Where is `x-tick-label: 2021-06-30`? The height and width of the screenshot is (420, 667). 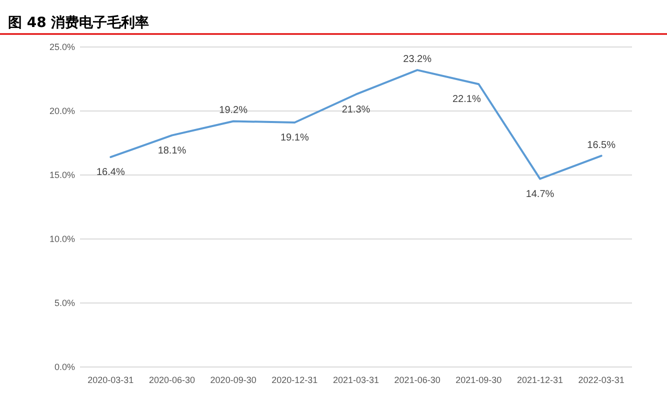
x-tick-label: 2021-06-30 is located at coordinates (417, 380).